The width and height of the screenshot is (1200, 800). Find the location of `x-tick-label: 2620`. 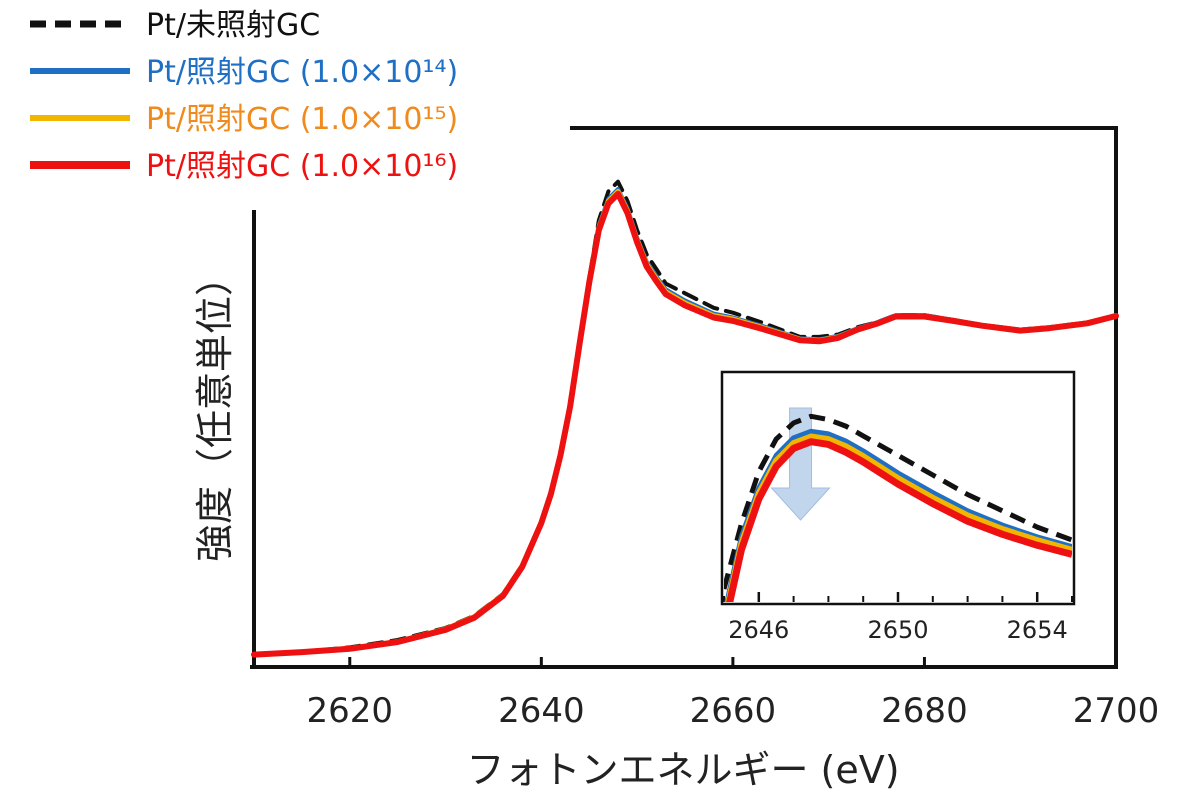

x-tick-label: 2620 is located at coordinates (350, 711).